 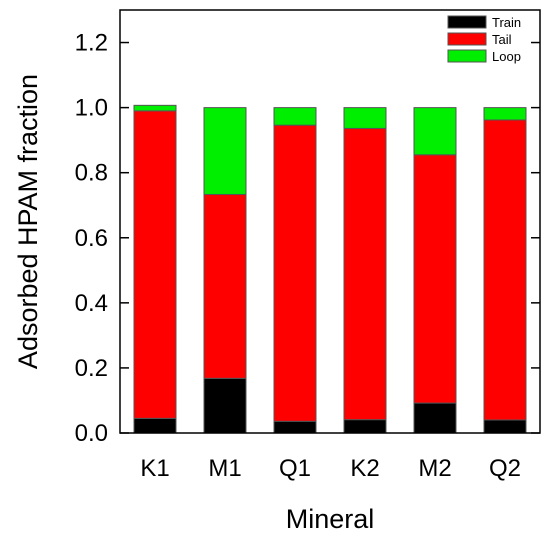 What do you see at coordinates (28, 221) in the screenshot?
I see `y-axis-title: Adsorbed HPAM fraction` at bounding box center [28, 221].